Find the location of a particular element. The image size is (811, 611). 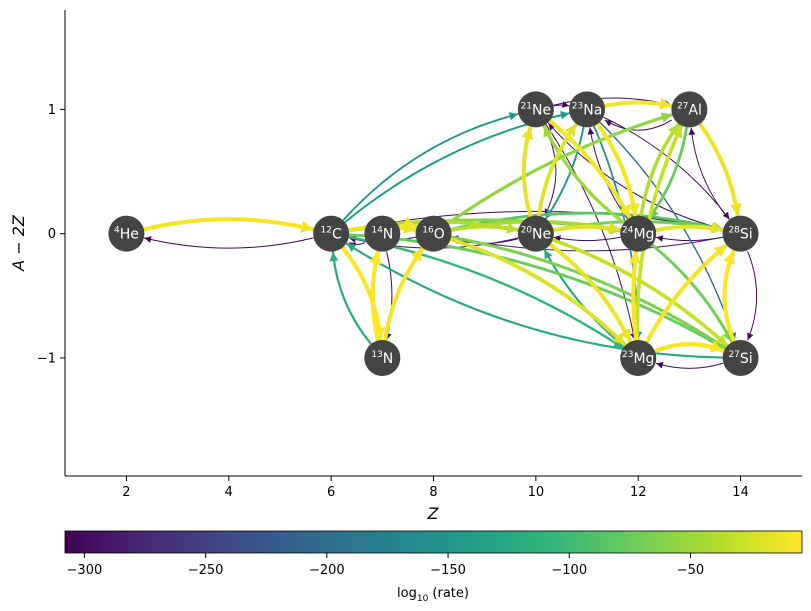

nucleus-node-n14: 14N is located at coordinates (382, 233).